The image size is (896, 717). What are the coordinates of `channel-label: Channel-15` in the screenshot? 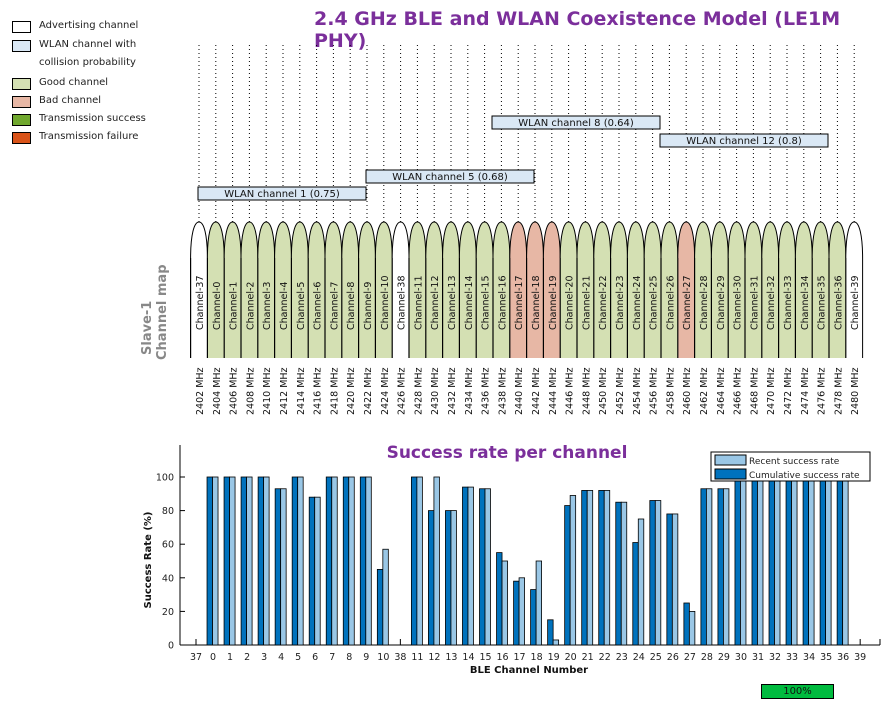 It's located at (486, 302).